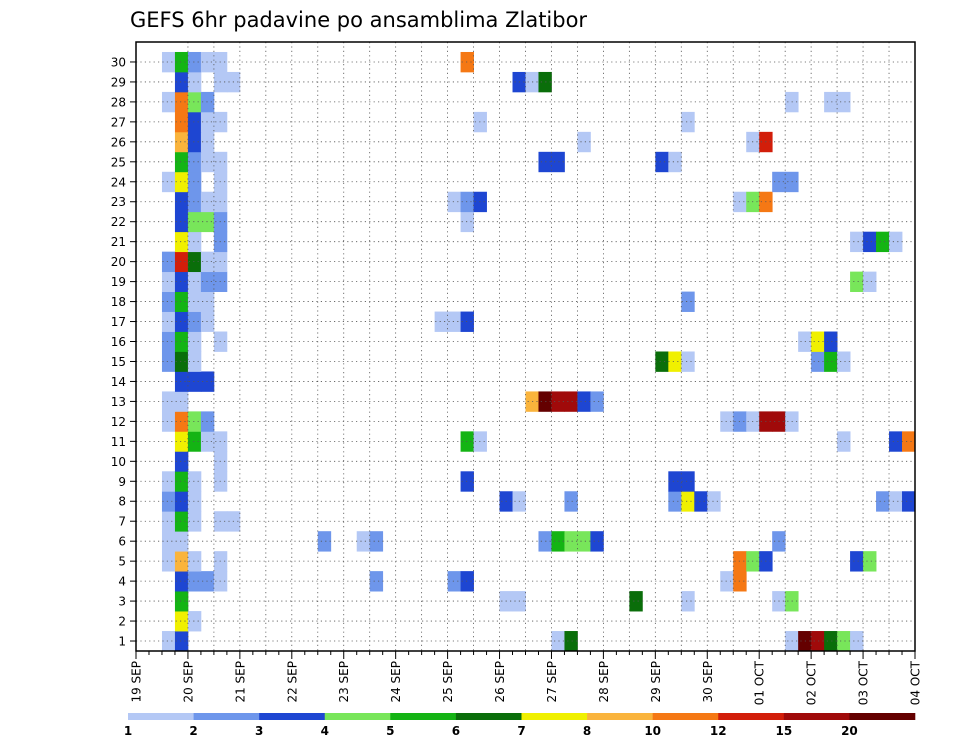 The image size is (960, 742). What do you see at coordinates (552, 682) in the screenshot?
I see `x-tick-label: 27 SEP` at bounding box center [552, 682].